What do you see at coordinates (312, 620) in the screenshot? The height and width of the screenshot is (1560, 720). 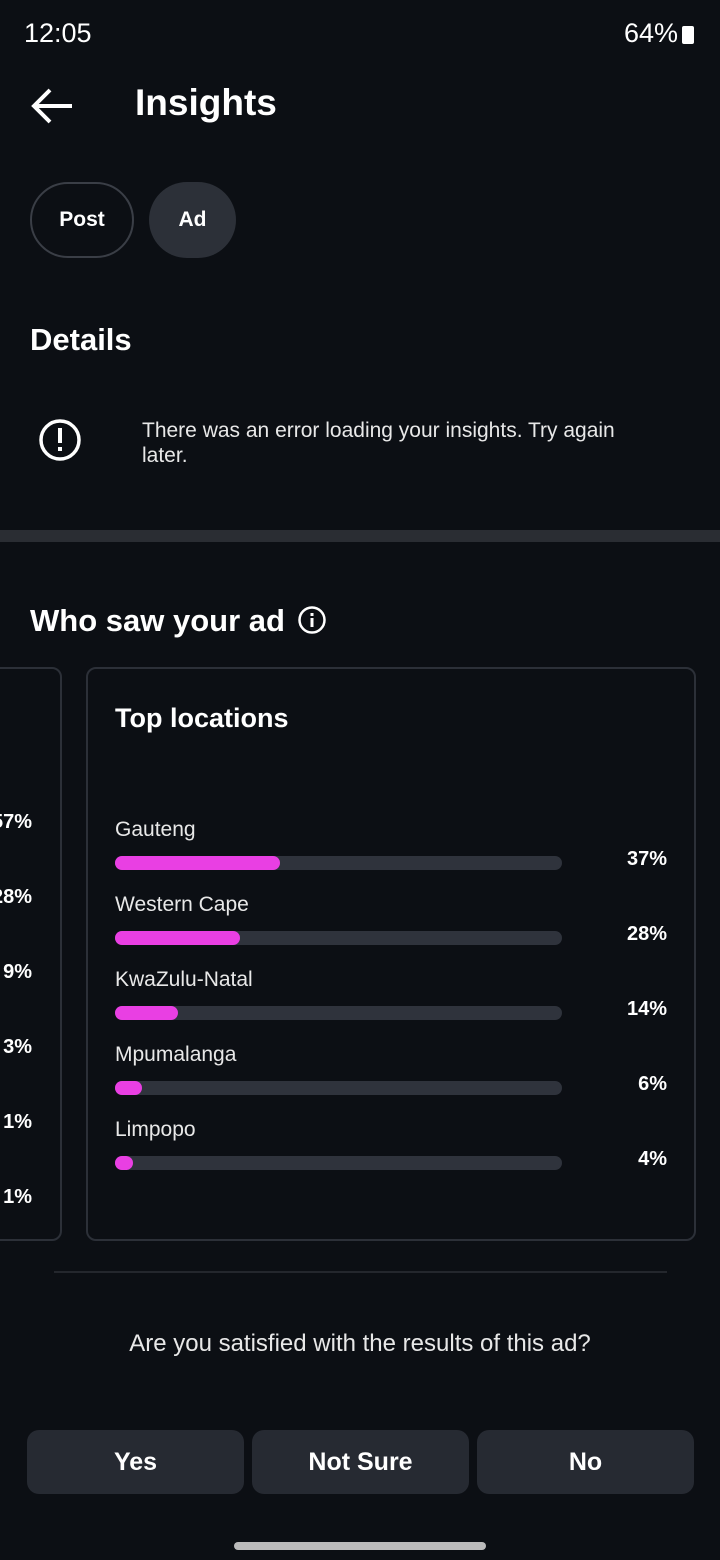 I see `info-icon` at bounding box center [312, 620].